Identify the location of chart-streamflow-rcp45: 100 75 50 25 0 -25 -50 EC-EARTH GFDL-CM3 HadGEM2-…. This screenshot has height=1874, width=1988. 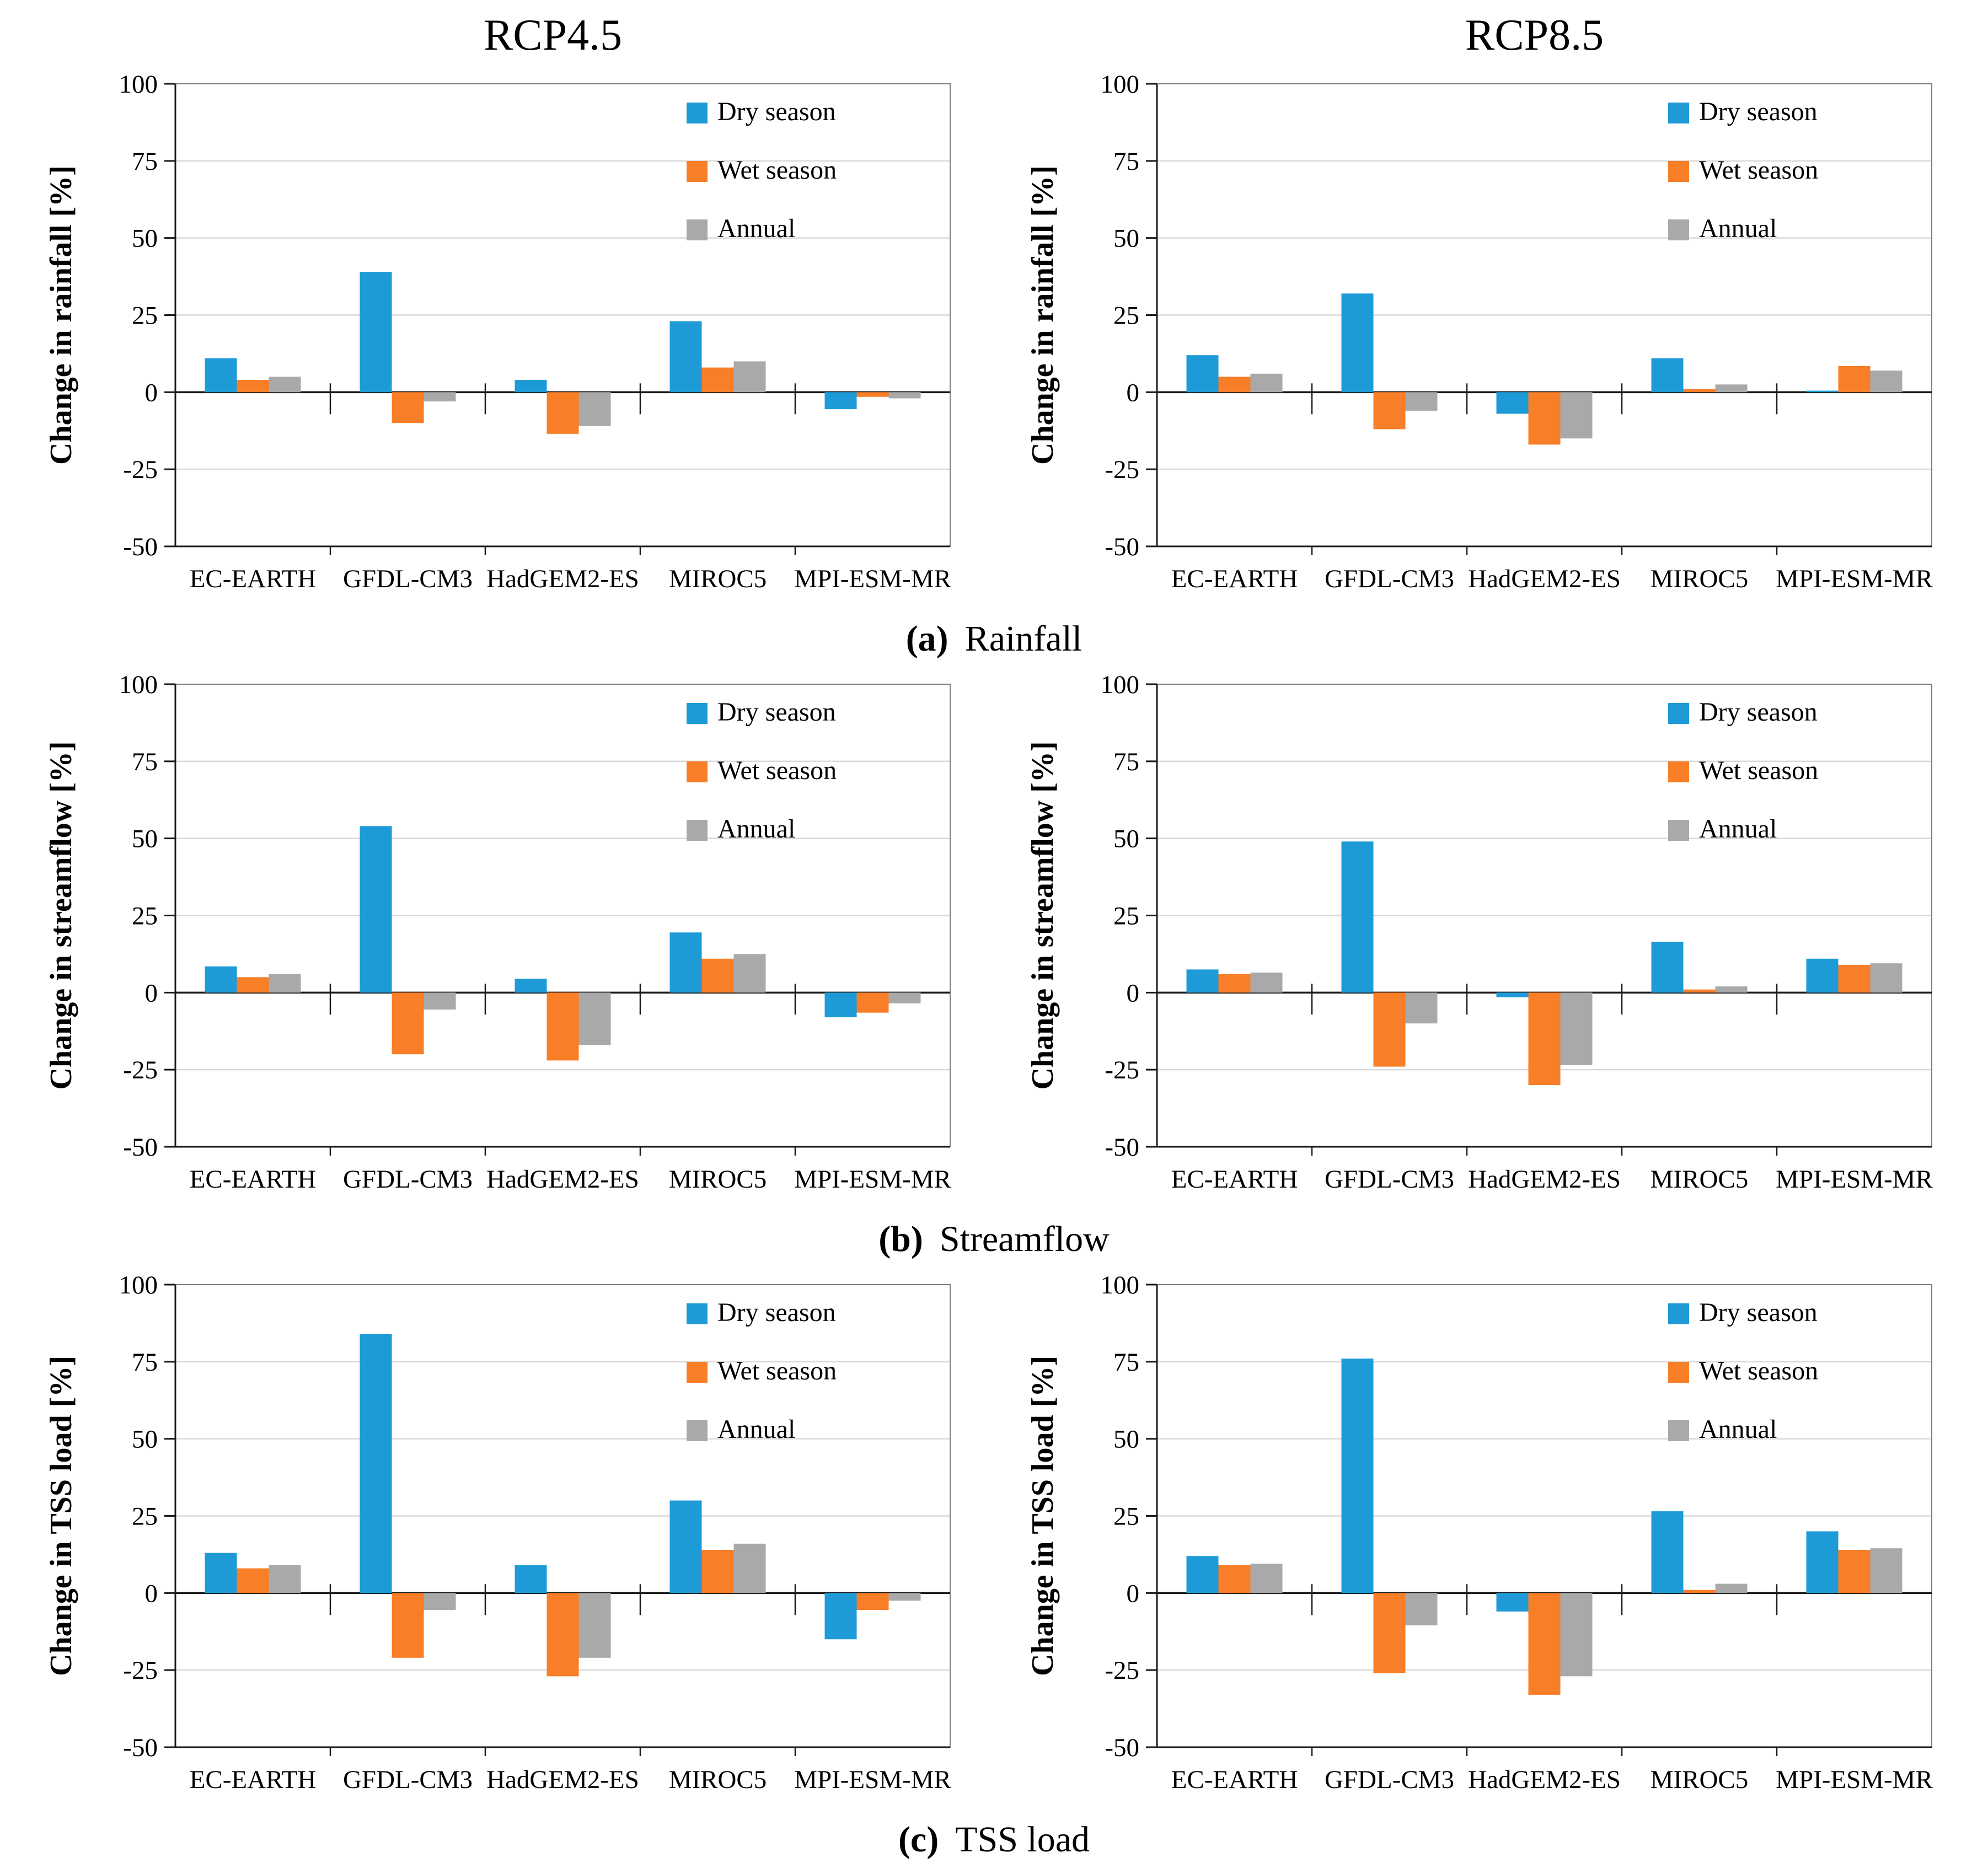
(497, 932).